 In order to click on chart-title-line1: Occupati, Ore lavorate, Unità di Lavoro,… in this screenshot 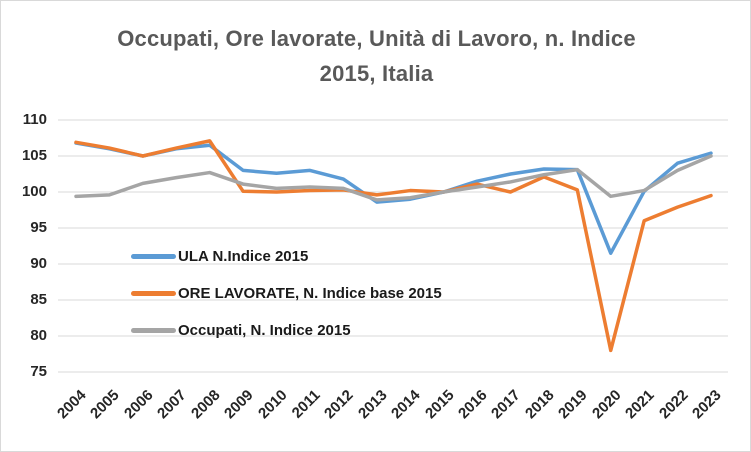, I will do `click(376, 38)`.